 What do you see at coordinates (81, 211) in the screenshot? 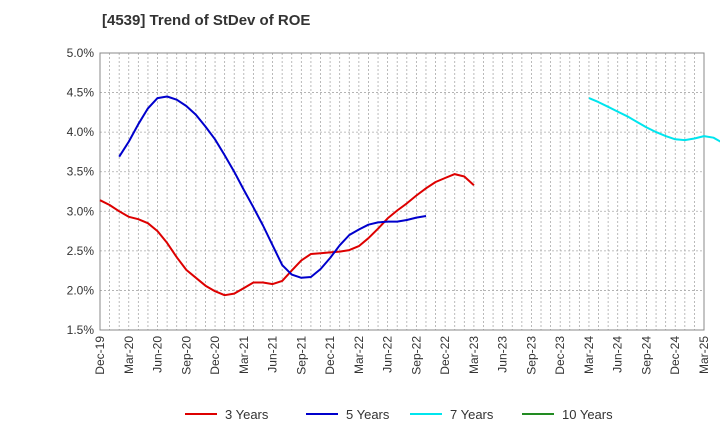
I see `y-tick-label: 3.0%` at bounding box center [81, 211].